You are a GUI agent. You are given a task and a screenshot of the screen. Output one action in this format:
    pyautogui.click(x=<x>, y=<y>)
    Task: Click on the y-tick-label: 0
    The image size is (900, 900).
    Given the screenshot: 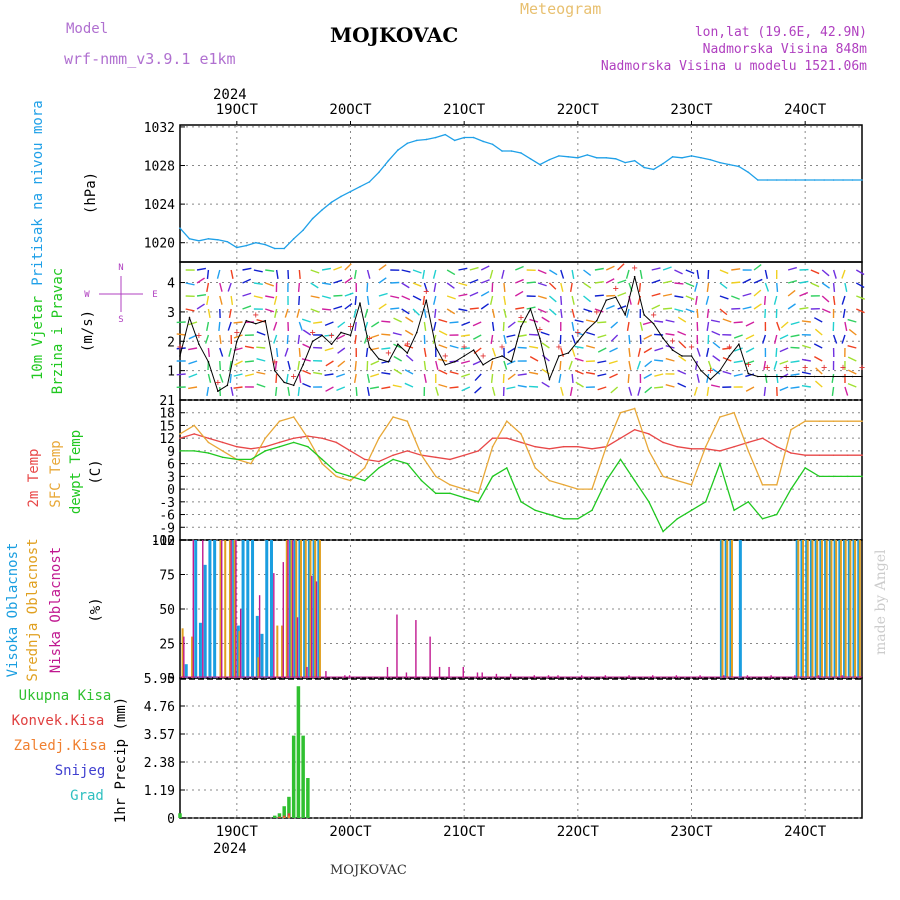 What is the action you would take?
    pyautogui.click(x=171, y=679)
    